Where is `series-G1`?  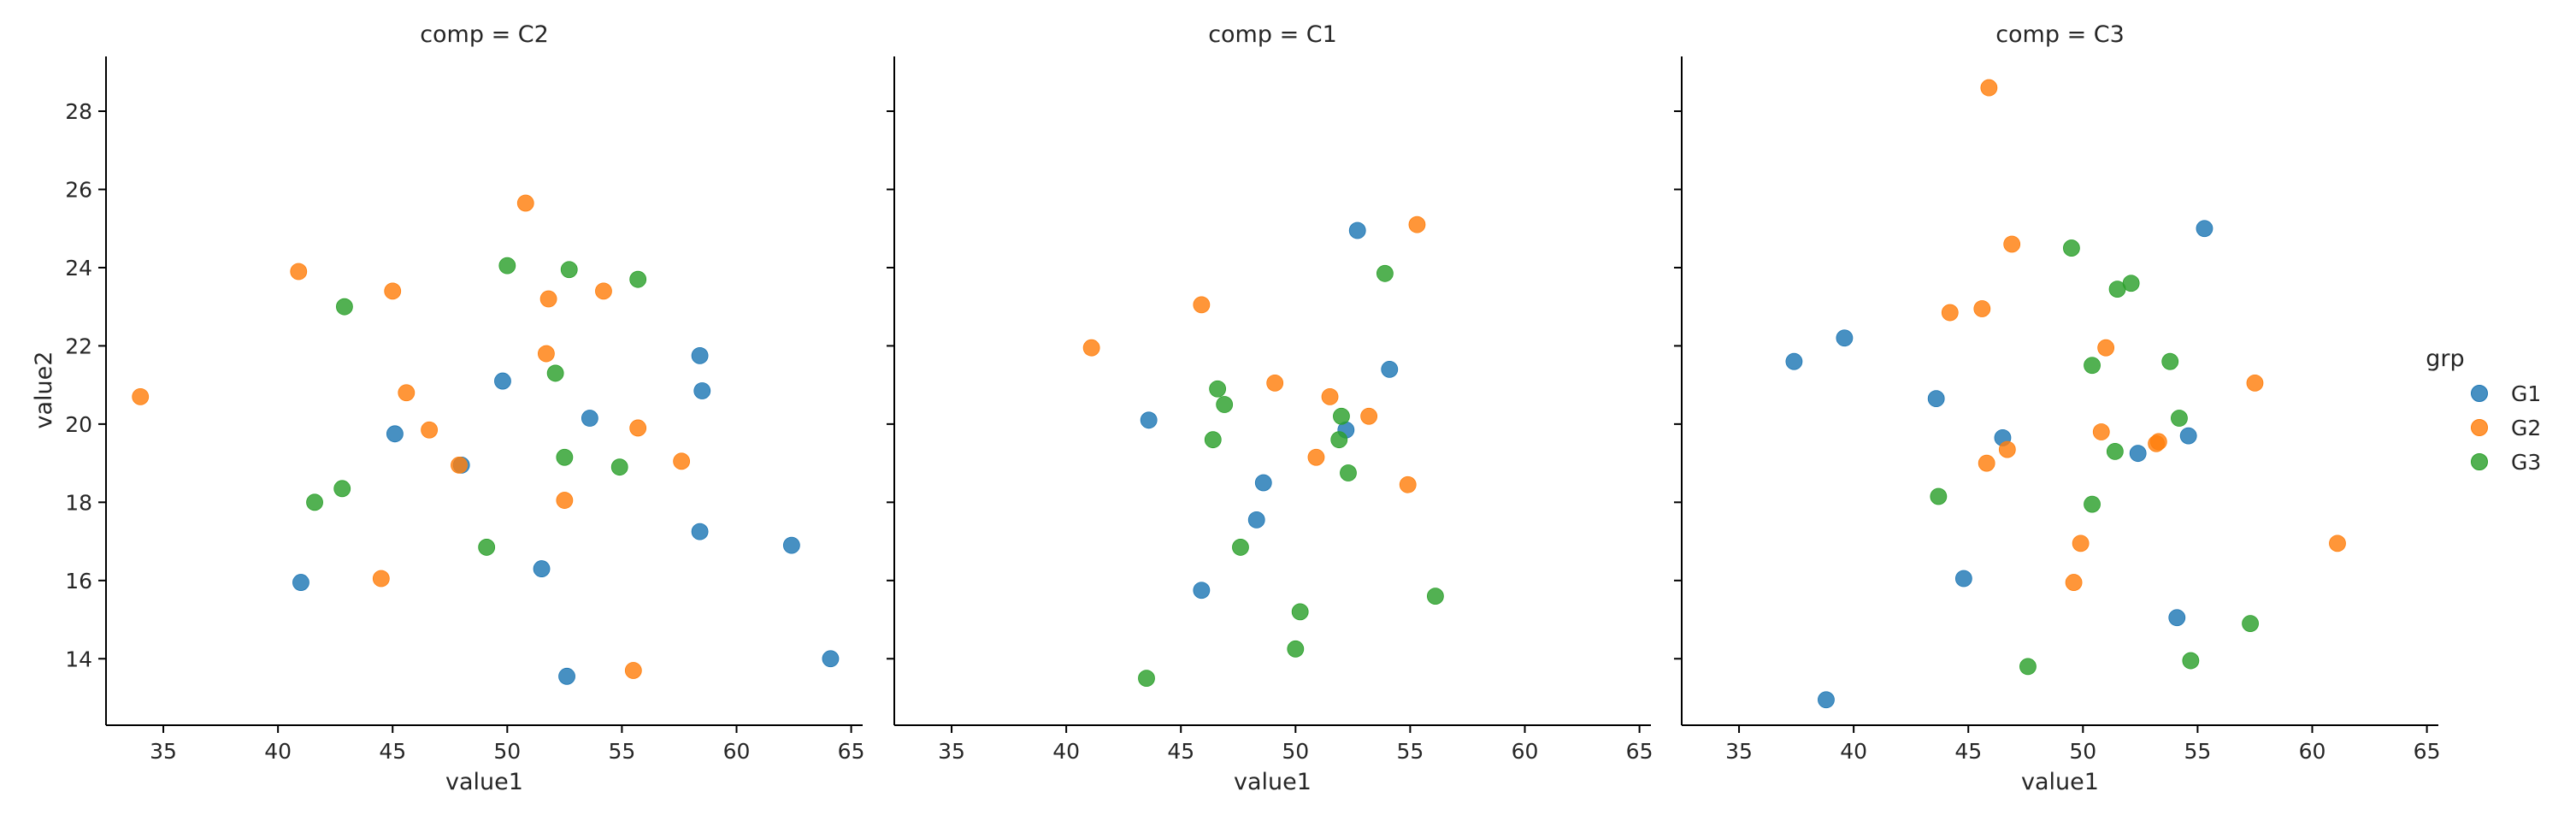 series-G1 is located at coordinates (1999, 464).